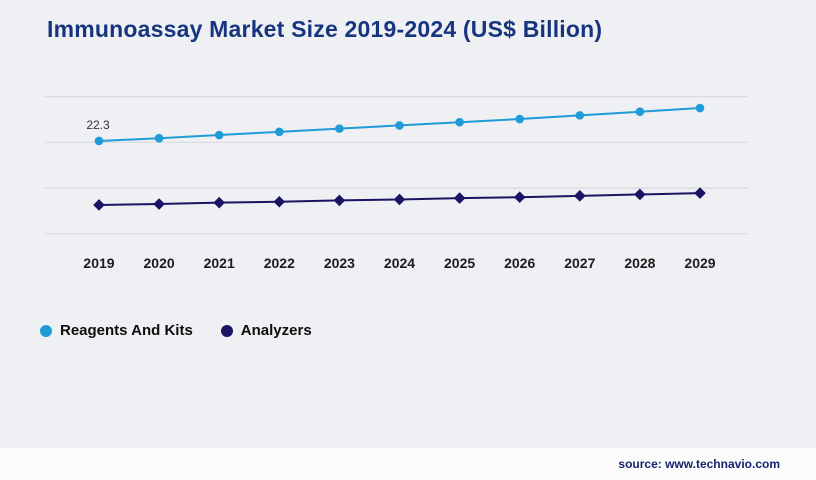 The image size is (816, 480). What do you see at coordinates (98, 125) in the screenshot?
I see `point-label: 22.3` at bounding box center [98, 125].